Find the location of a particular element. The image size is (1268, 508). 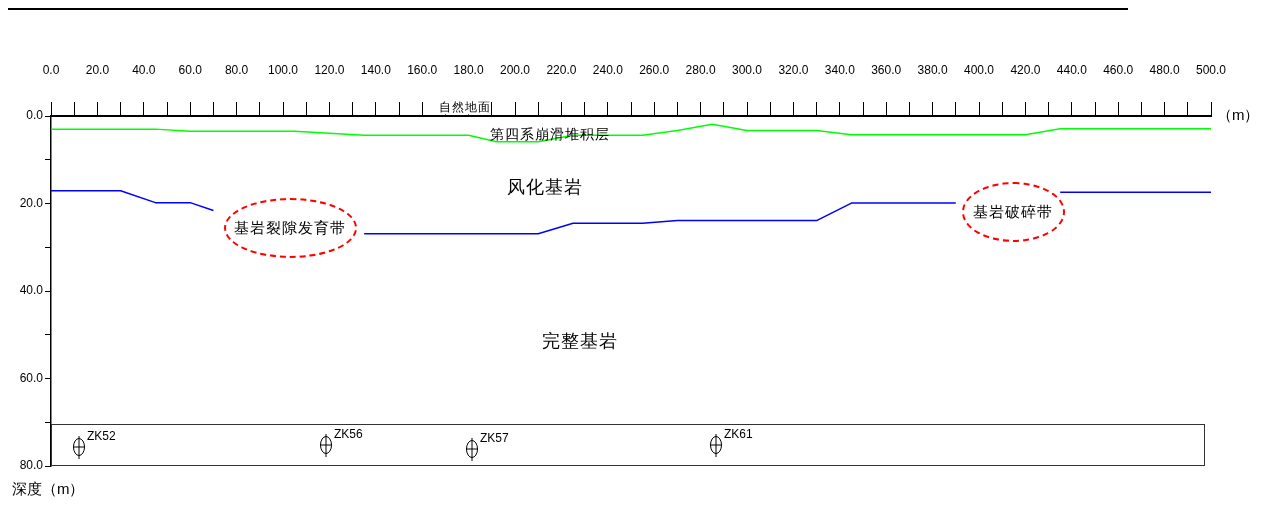

annotation: ZK61 is located at coordinates (738, 434).